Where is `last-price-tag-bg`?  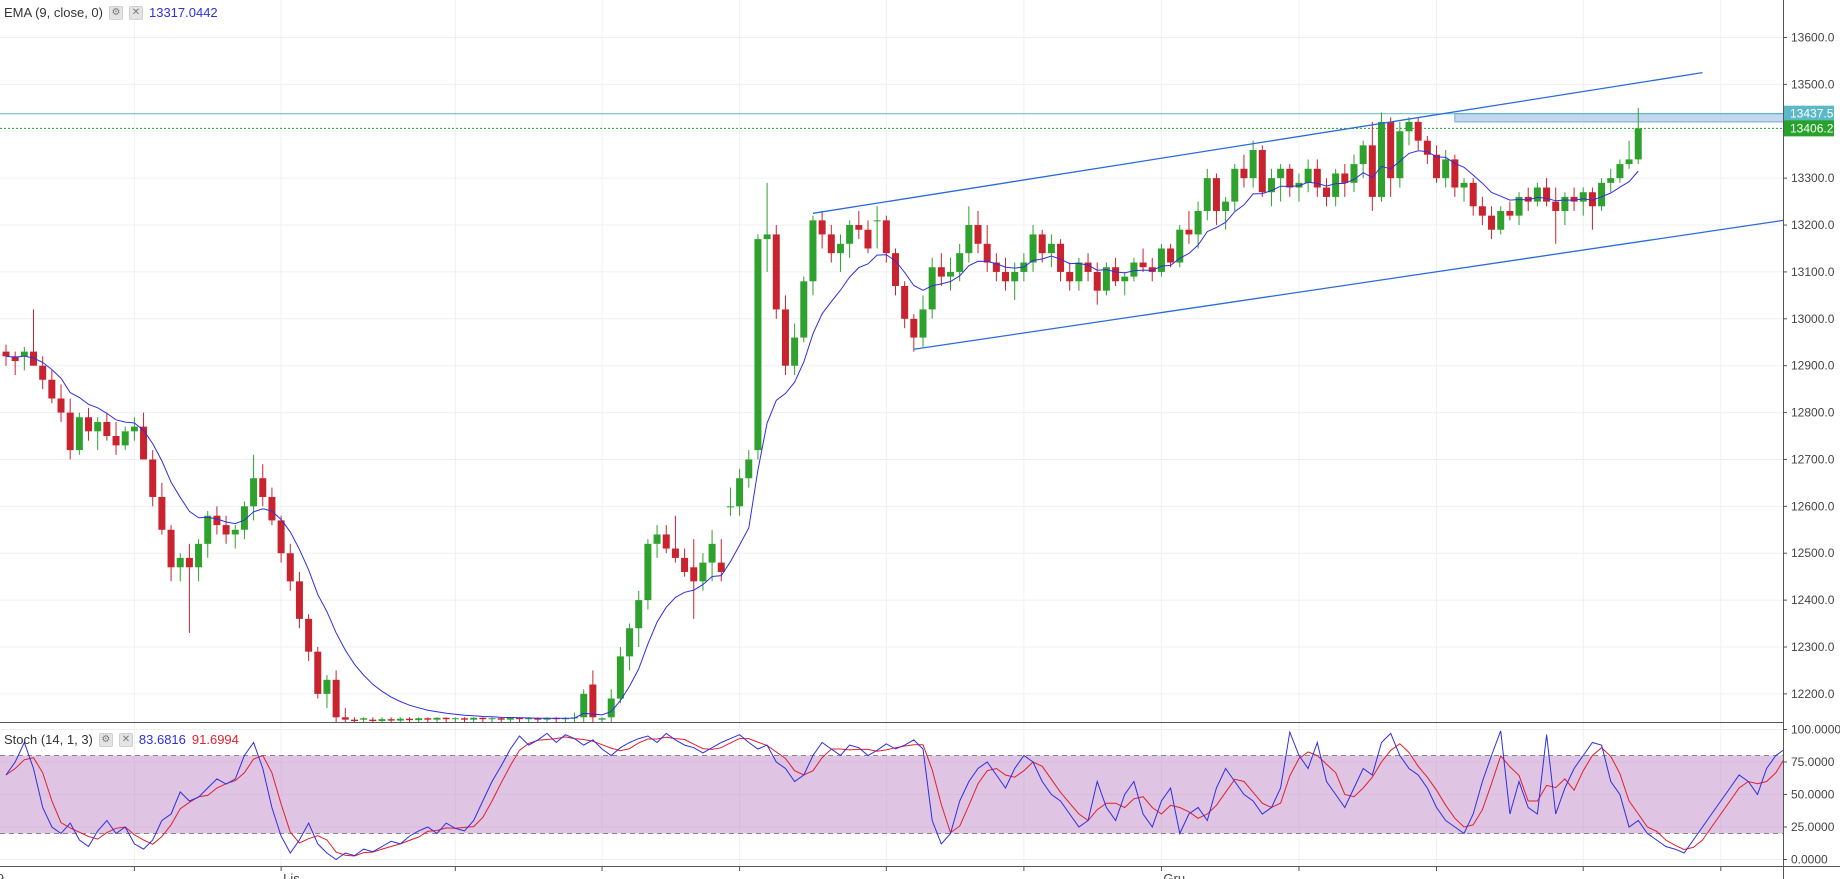 last-price-tag-bg is located at coordinates (1809, 128).